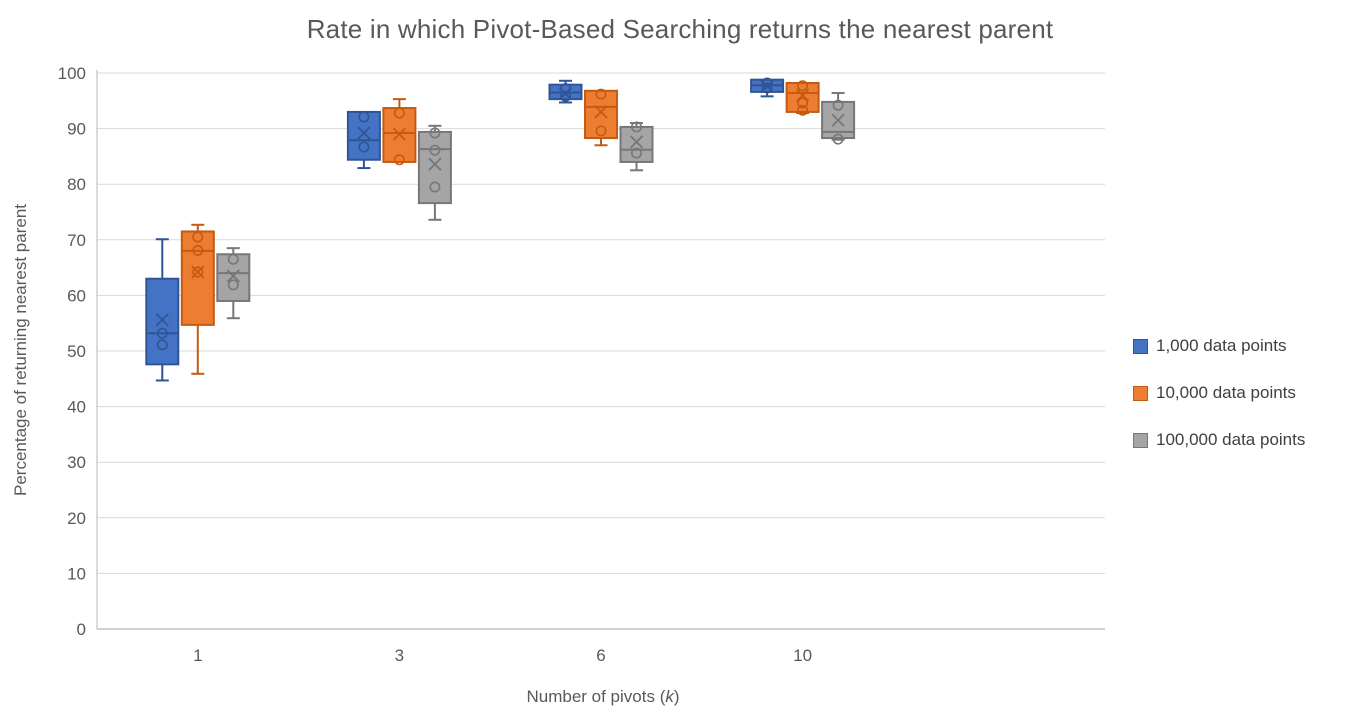 This screenshot has height=723, width=1356. I want to click on y-tick-label: 0, so click(81, 629).